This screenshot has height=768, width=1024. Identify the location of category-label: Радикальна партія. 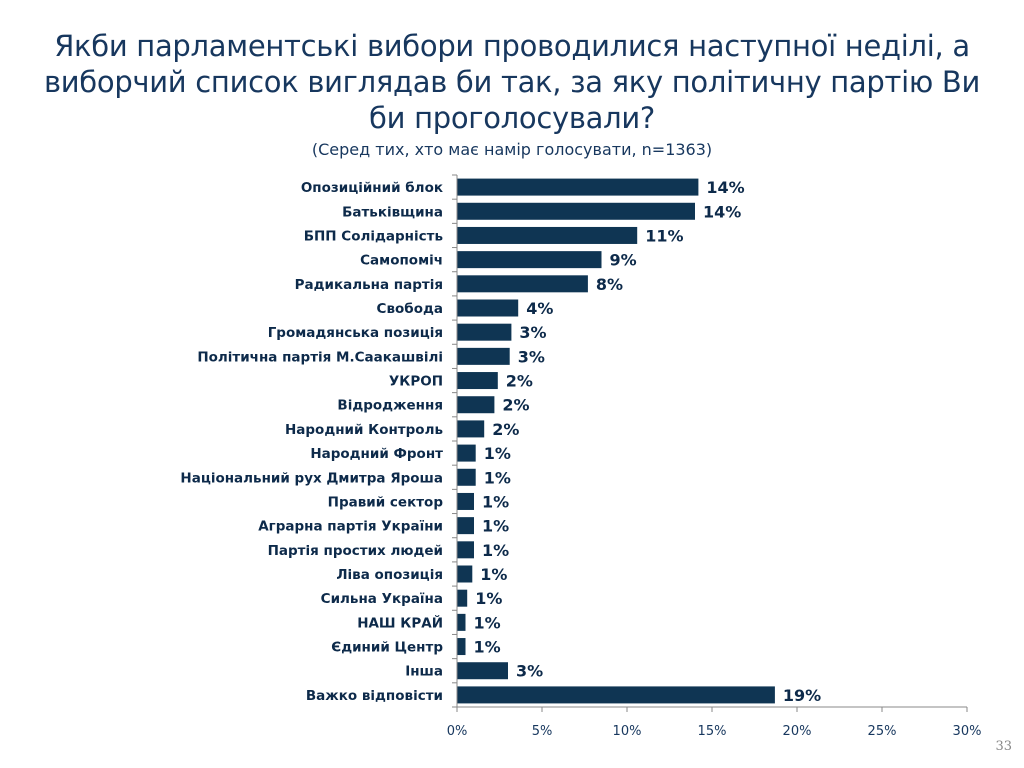
(369, 285).